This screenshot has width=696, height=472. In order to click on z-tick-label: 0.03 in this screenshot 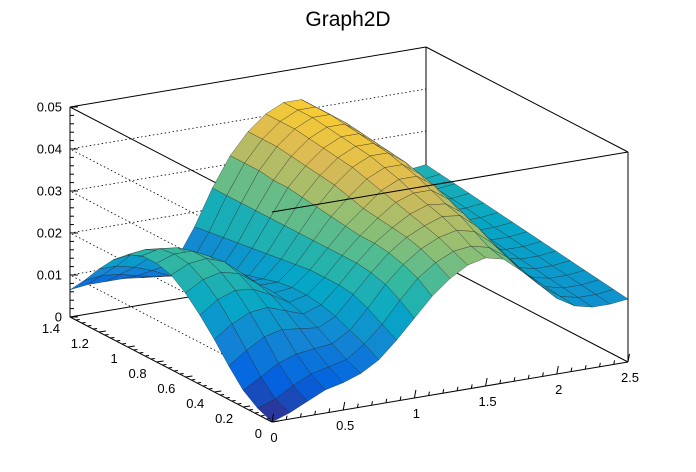, I will do `click(49, 191)`.